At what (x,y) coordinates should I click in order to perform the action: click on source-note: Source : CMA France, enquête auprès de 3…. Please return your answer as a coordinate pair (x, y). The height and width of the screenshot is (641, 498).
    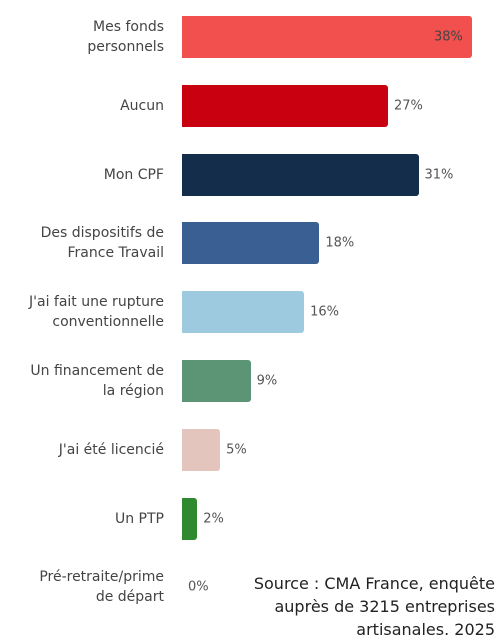
    Looking at the image, I should click on (374, 606).